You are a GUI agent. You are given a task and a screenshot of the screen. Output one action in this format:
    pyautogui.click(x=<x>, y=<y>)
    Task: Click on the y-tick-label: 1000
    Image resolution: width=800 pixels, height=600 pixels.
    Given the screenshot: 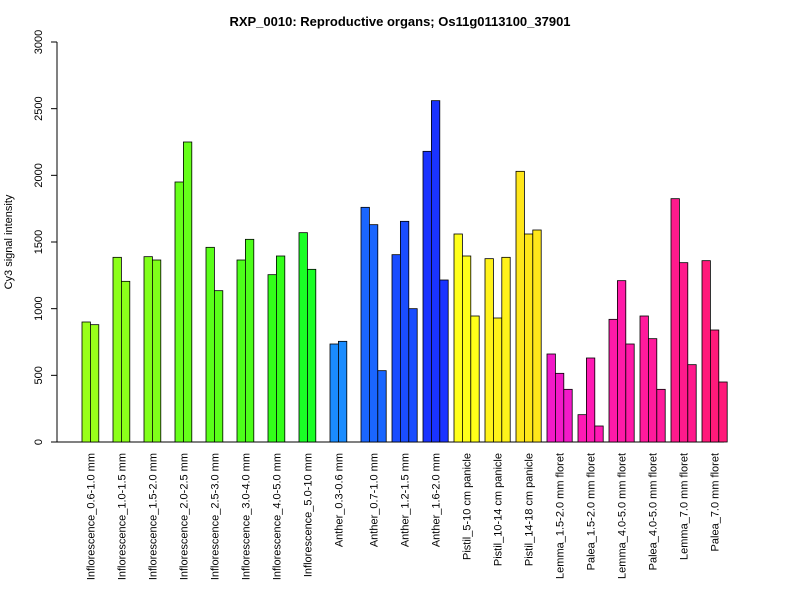 What is the action you would take?
    pyautogui.click(x=39, y=308)
    